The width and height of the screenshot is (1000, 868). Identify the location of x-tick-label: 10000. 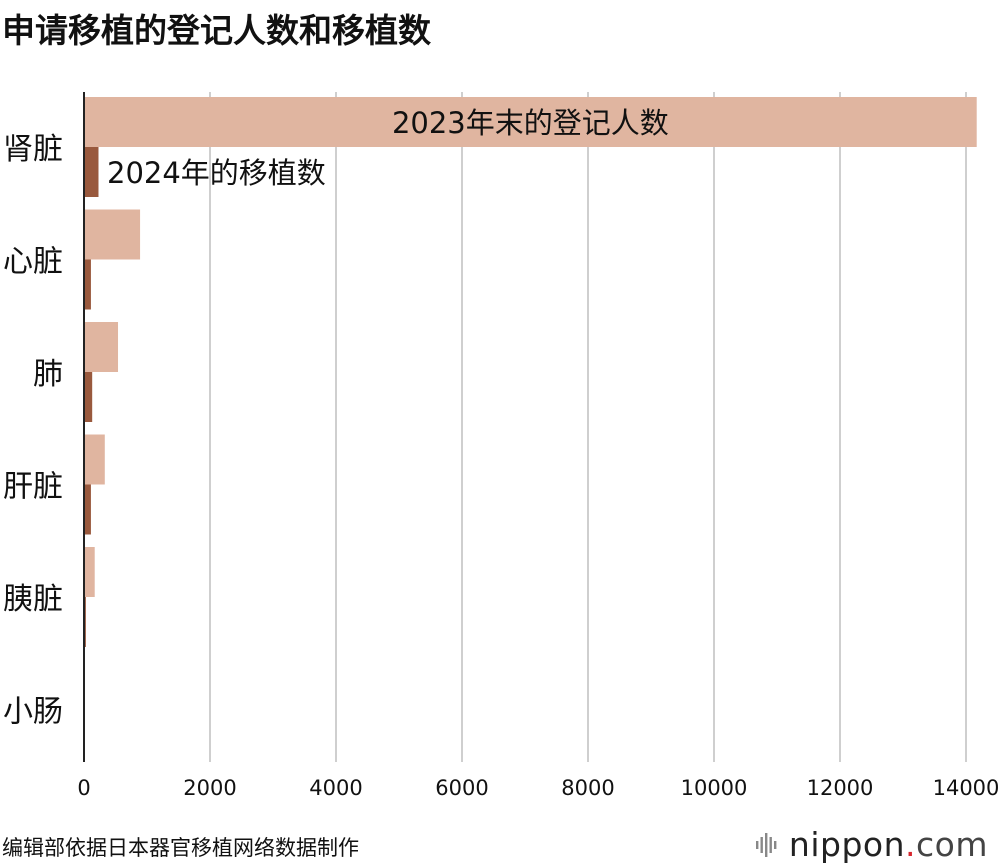
(714, 788).